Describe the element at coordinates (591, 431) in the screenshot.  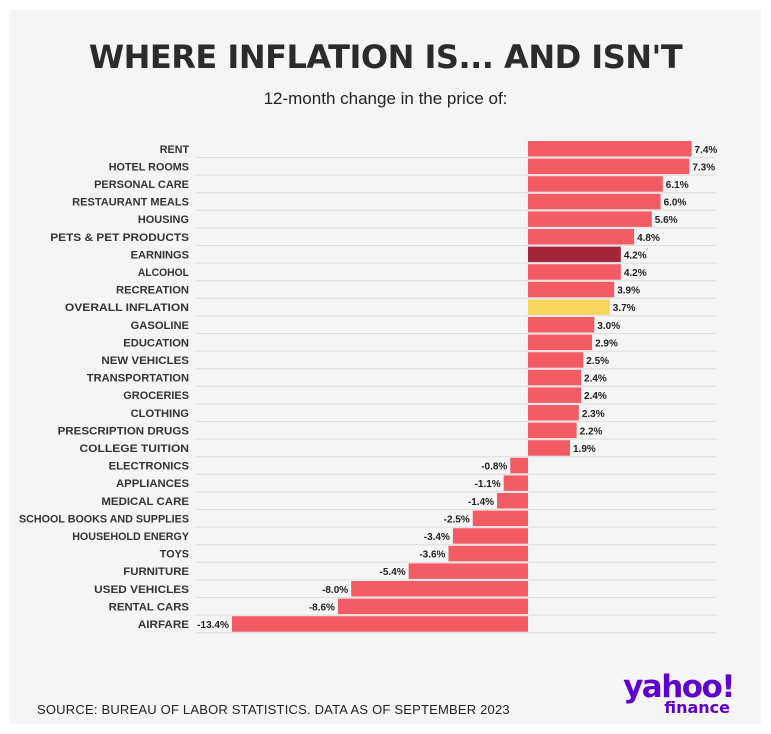
I see `value-label: 2.2%` at that location.